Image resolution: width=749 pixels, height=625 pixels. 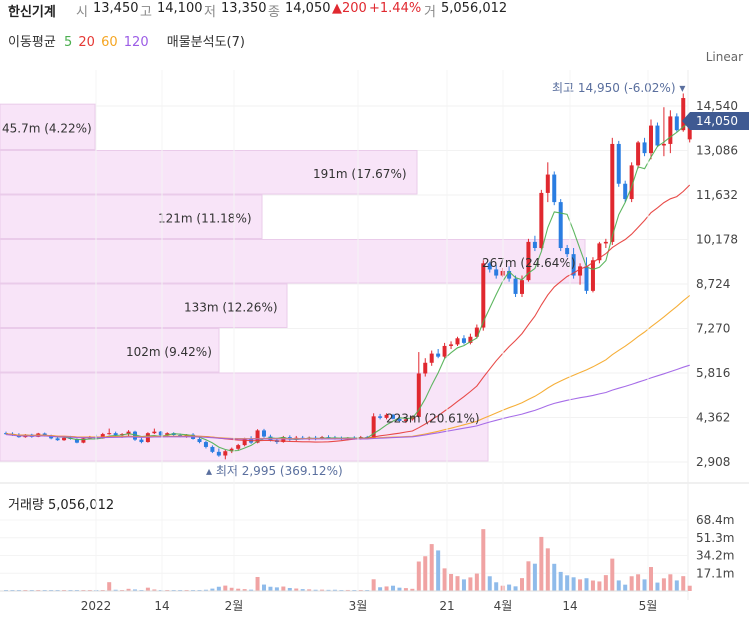 What do you see at coordinates (210, 12) in the screenshot?
I see `low-label: 저` at bounding box center [210, 12].